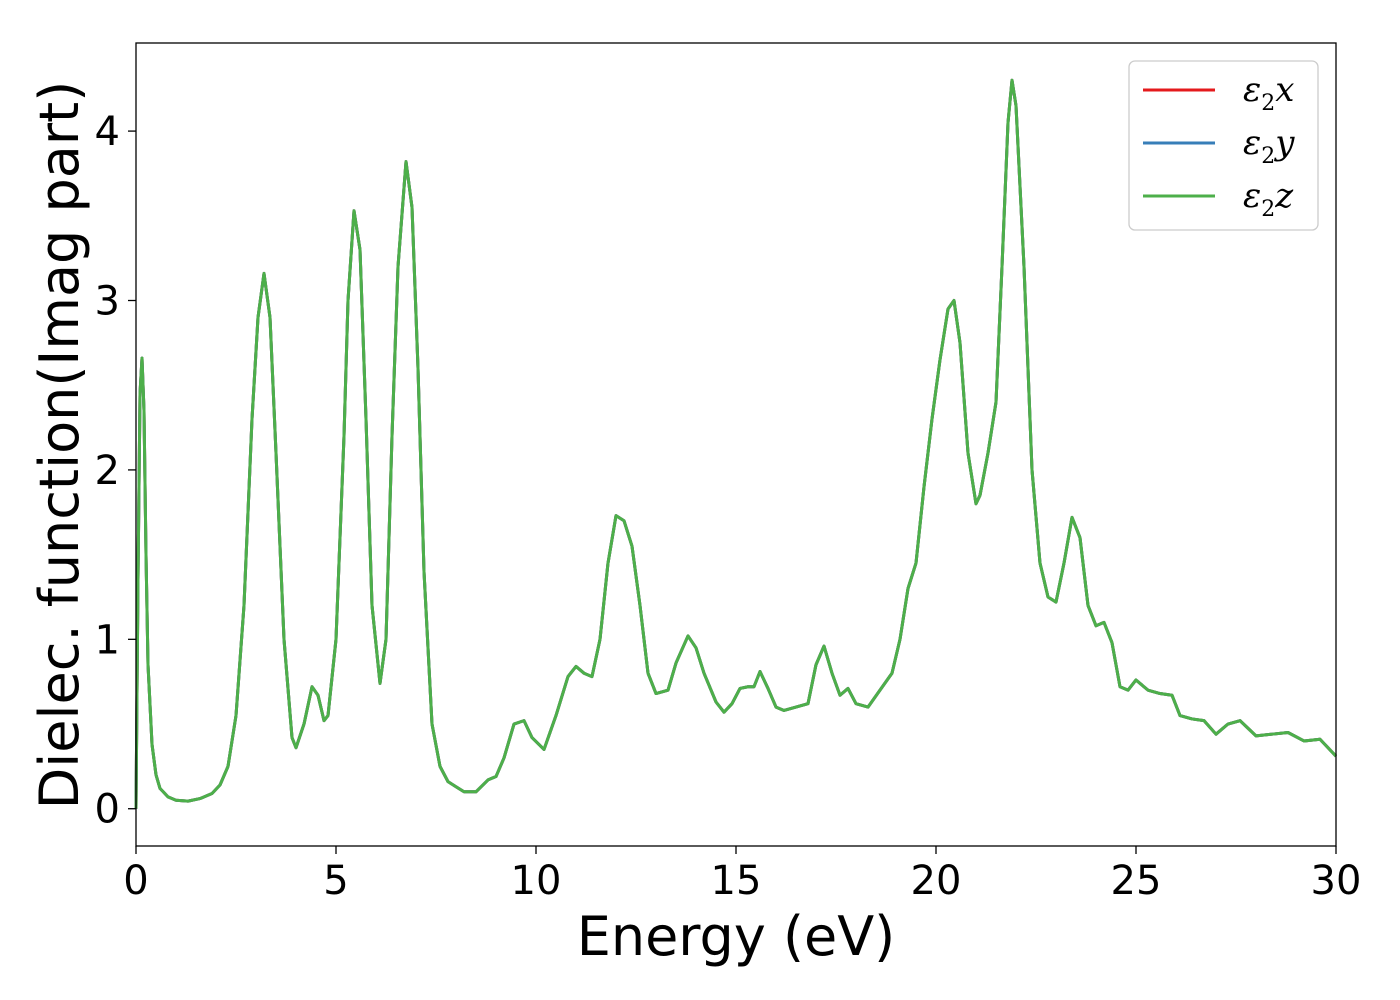 The width and height of the screenshot is (1400, 1000). Describe the element at coordinates (135, 881) in the screenshot. I see `x-tick-label: 0` at that location.